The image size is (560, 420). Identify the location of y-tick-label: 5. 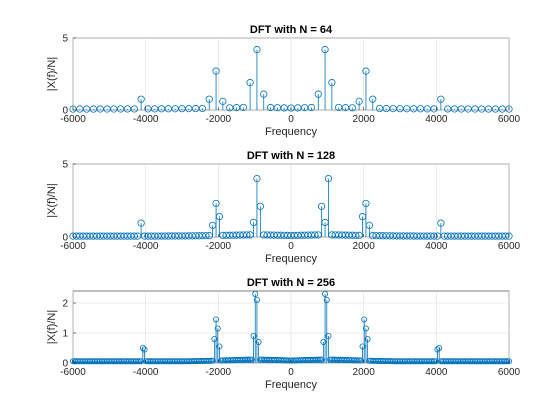
(65, 165).